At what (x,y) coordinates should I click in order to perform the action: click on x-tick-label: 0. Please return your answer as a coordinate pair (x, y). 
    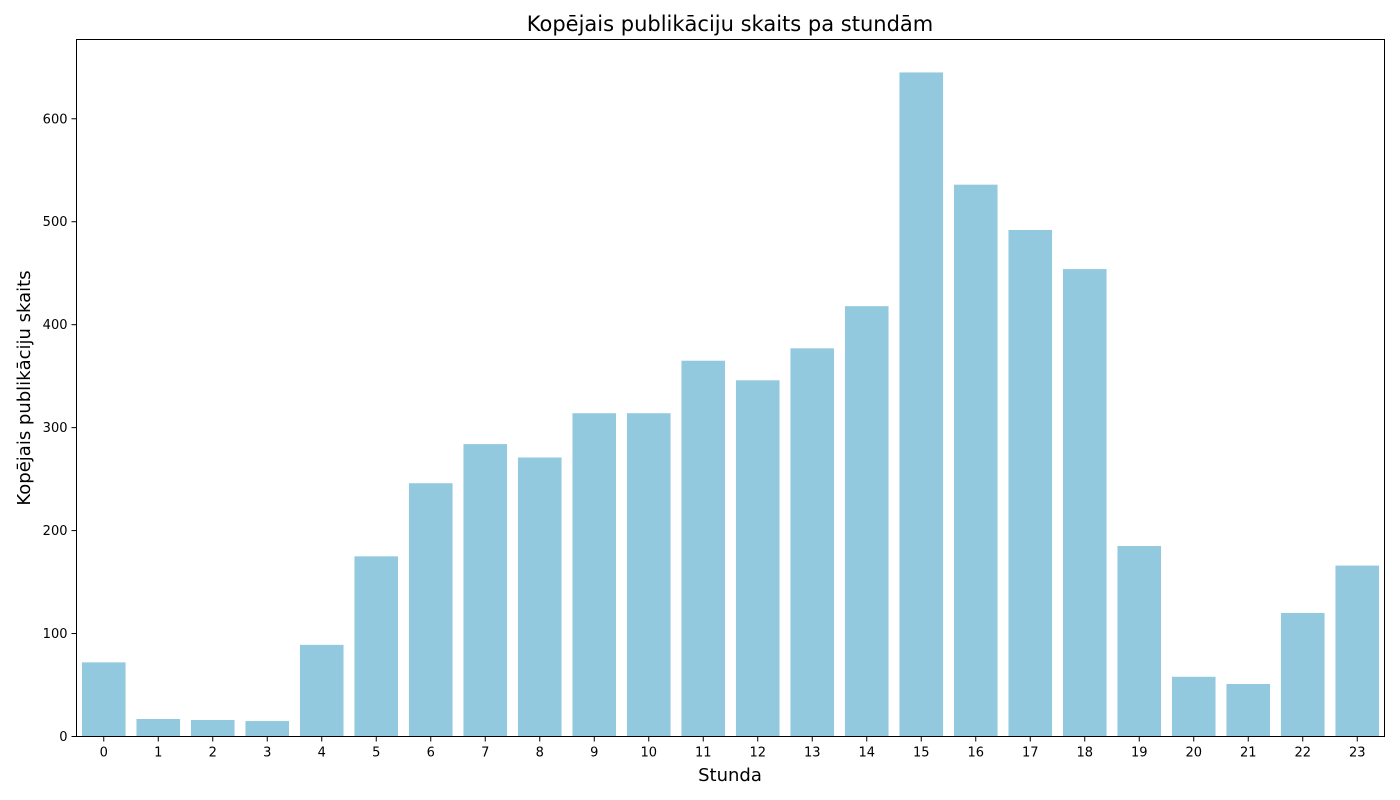
    Looking at the image, I should click on (104, 753).